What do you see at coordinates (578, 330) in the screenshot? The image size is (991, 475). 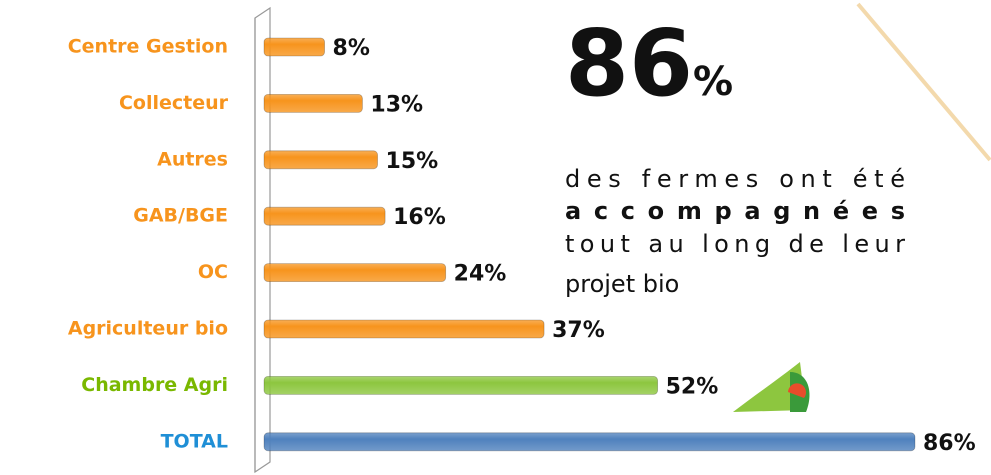 I see `value-label: 37%` at bounding box center [578, 330].